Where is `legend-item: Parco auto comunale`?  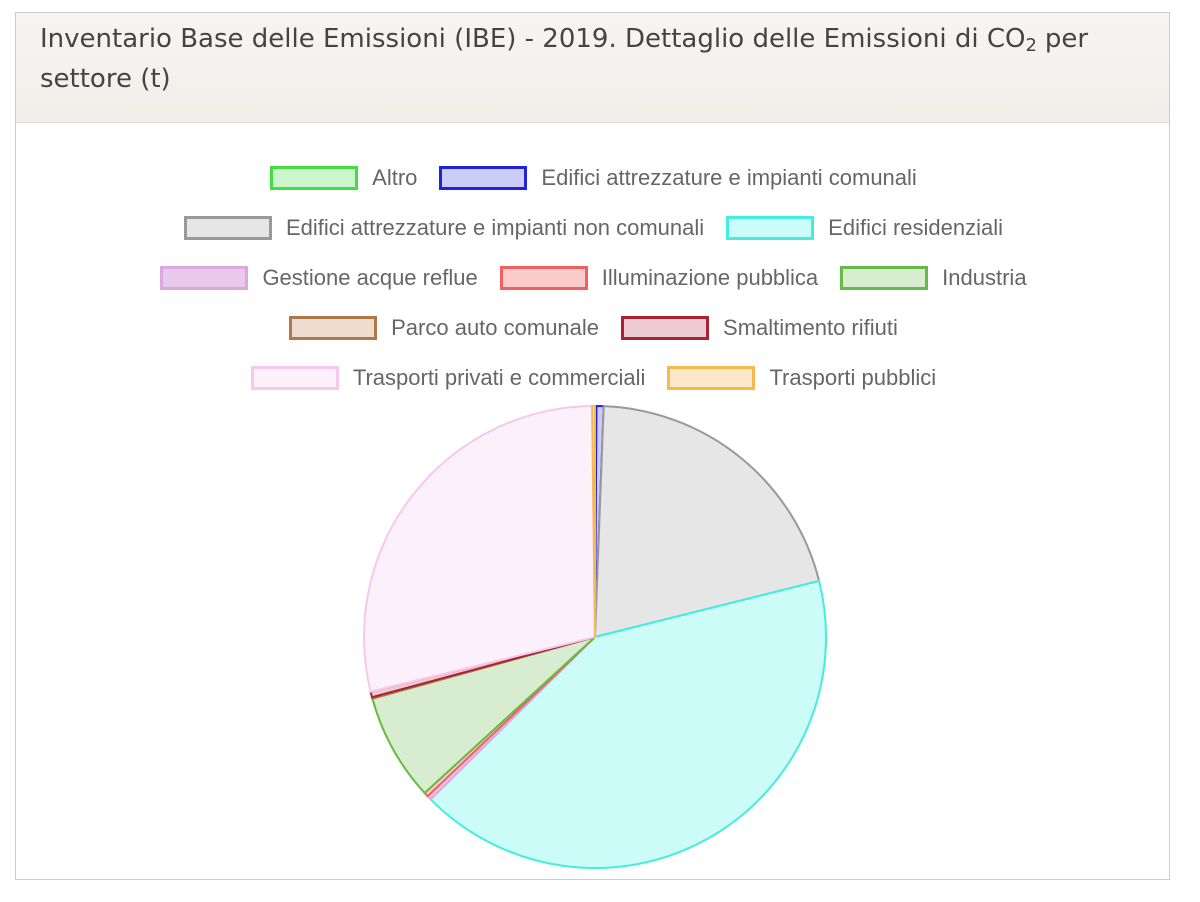 legend-item: Parco auto comunale is located at coordinates (444, 328).